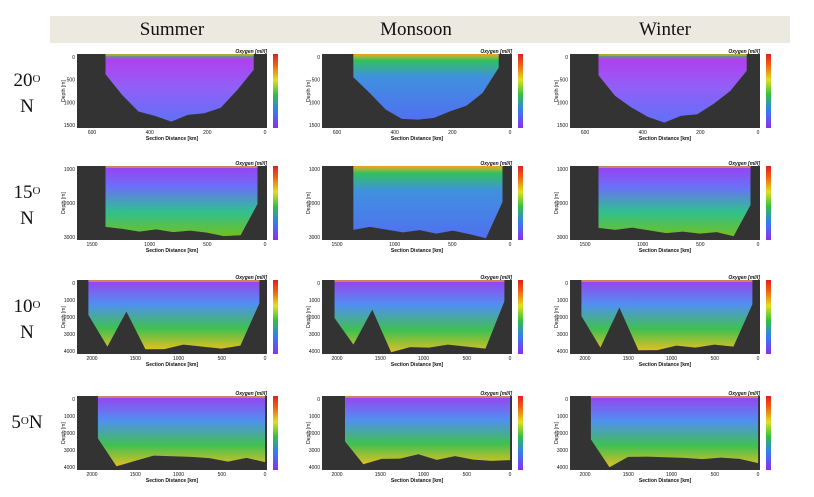 The image size is (814, 497). Describe the element at coordinates (27, 206) in the screenshot. I see `row-label: 15O N` at that location.